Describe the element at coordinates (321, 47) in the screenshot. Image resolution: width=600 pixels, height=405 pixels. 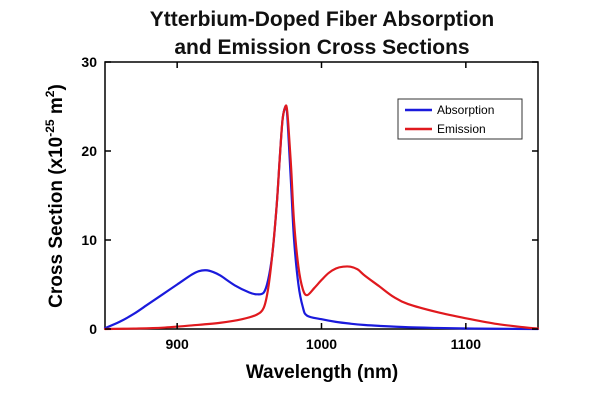
I see `chart-title-line-2: and Emission Cross Sections` at that location.